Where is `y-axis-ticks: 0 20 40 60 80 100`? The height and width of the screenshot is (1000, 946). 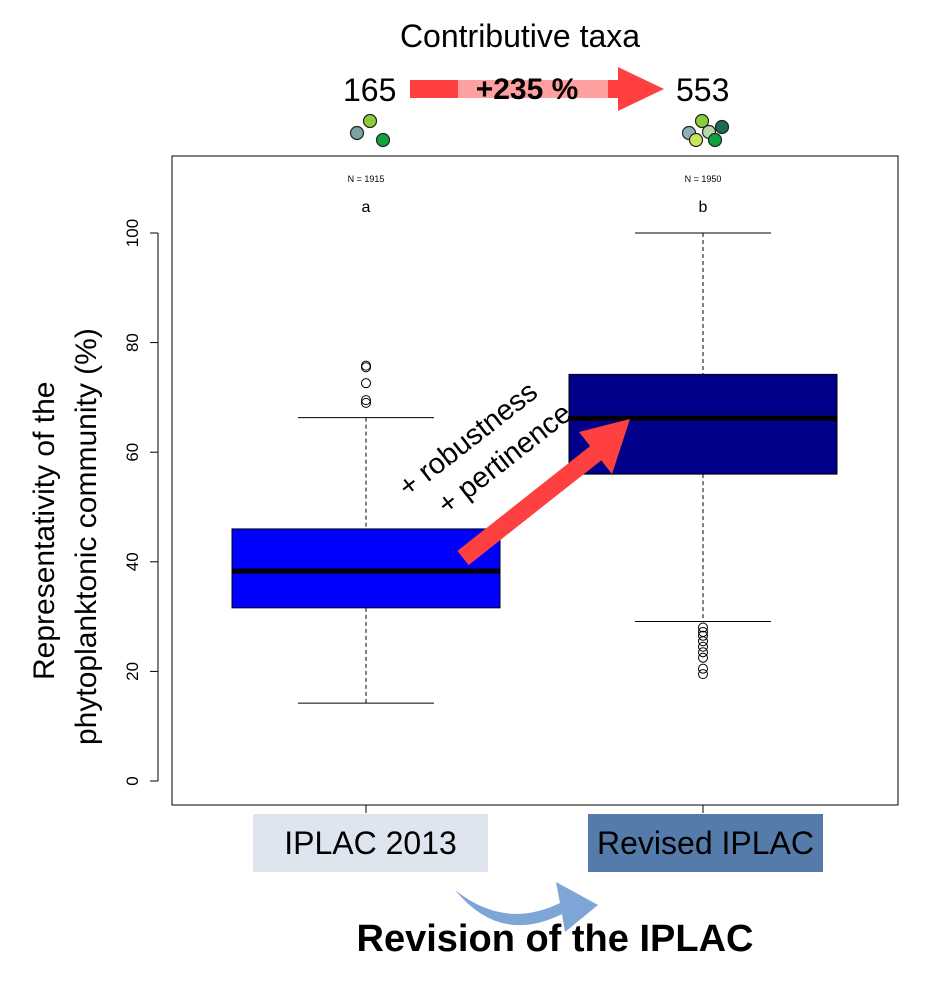 y-axis-ticks: 0 20 40 60 80 100 is located at coordinates (140, 502).